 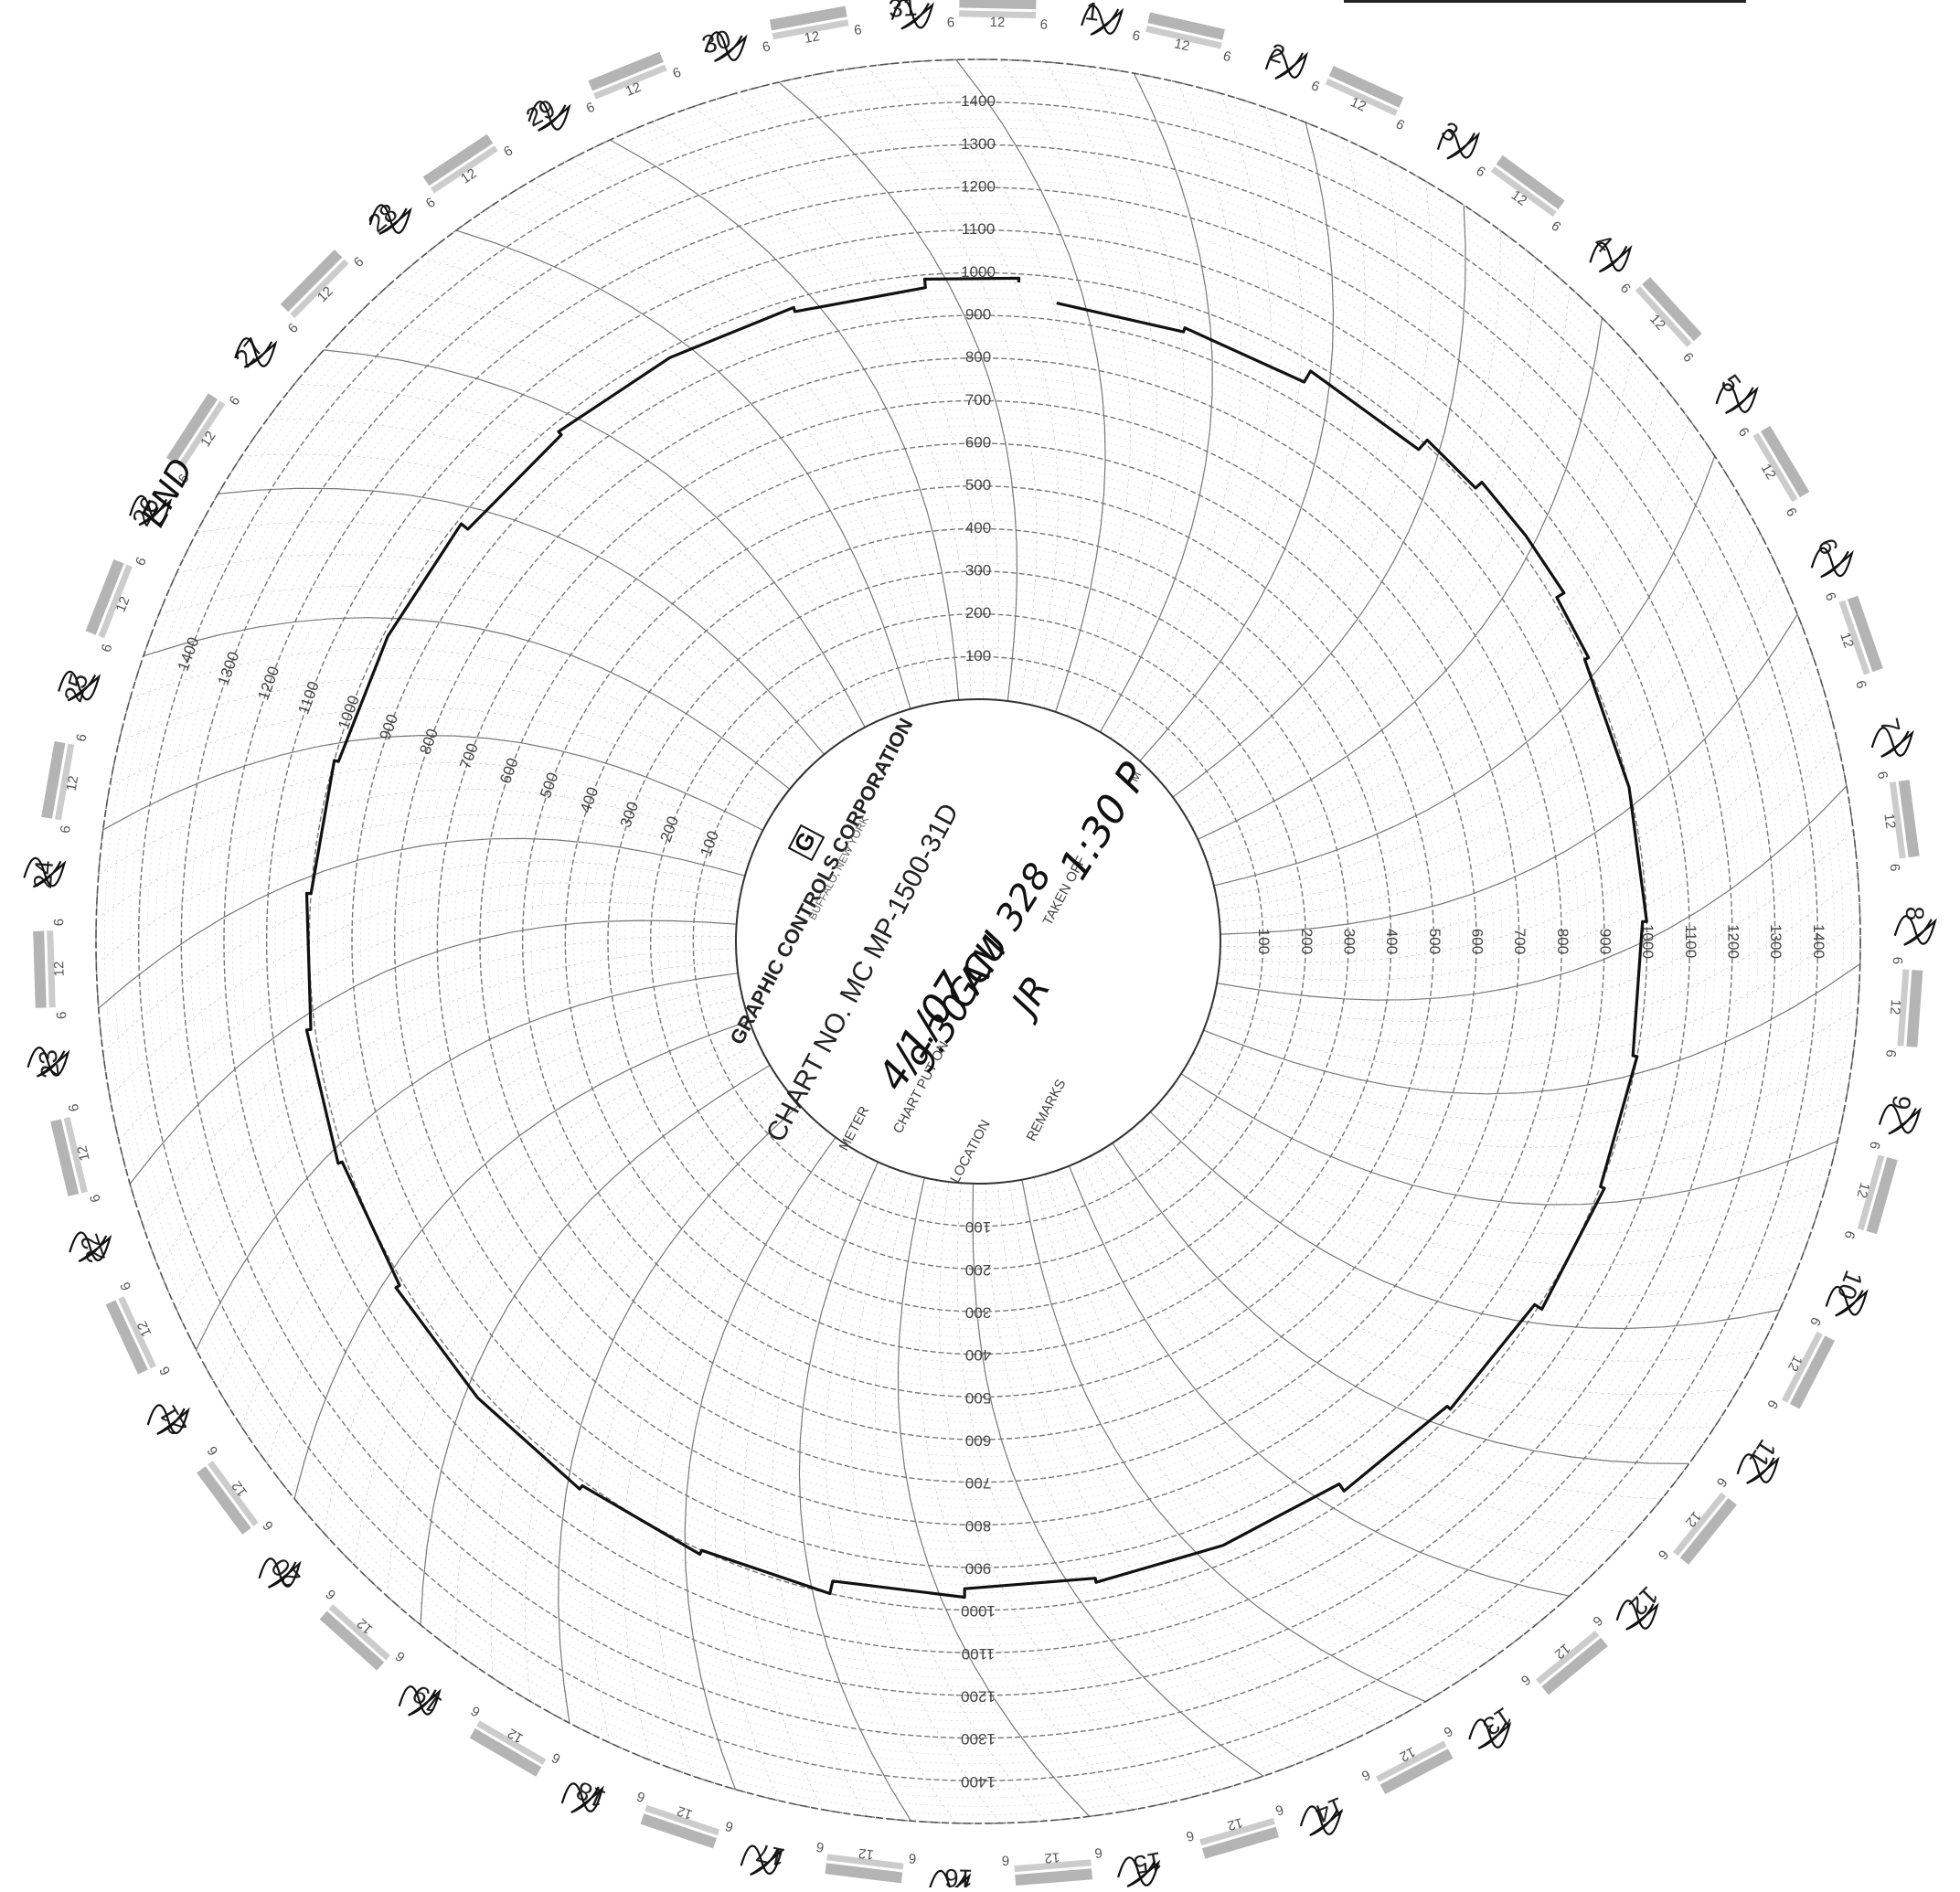 I want to click on scale-label: 500, so click(x=978, y=485).